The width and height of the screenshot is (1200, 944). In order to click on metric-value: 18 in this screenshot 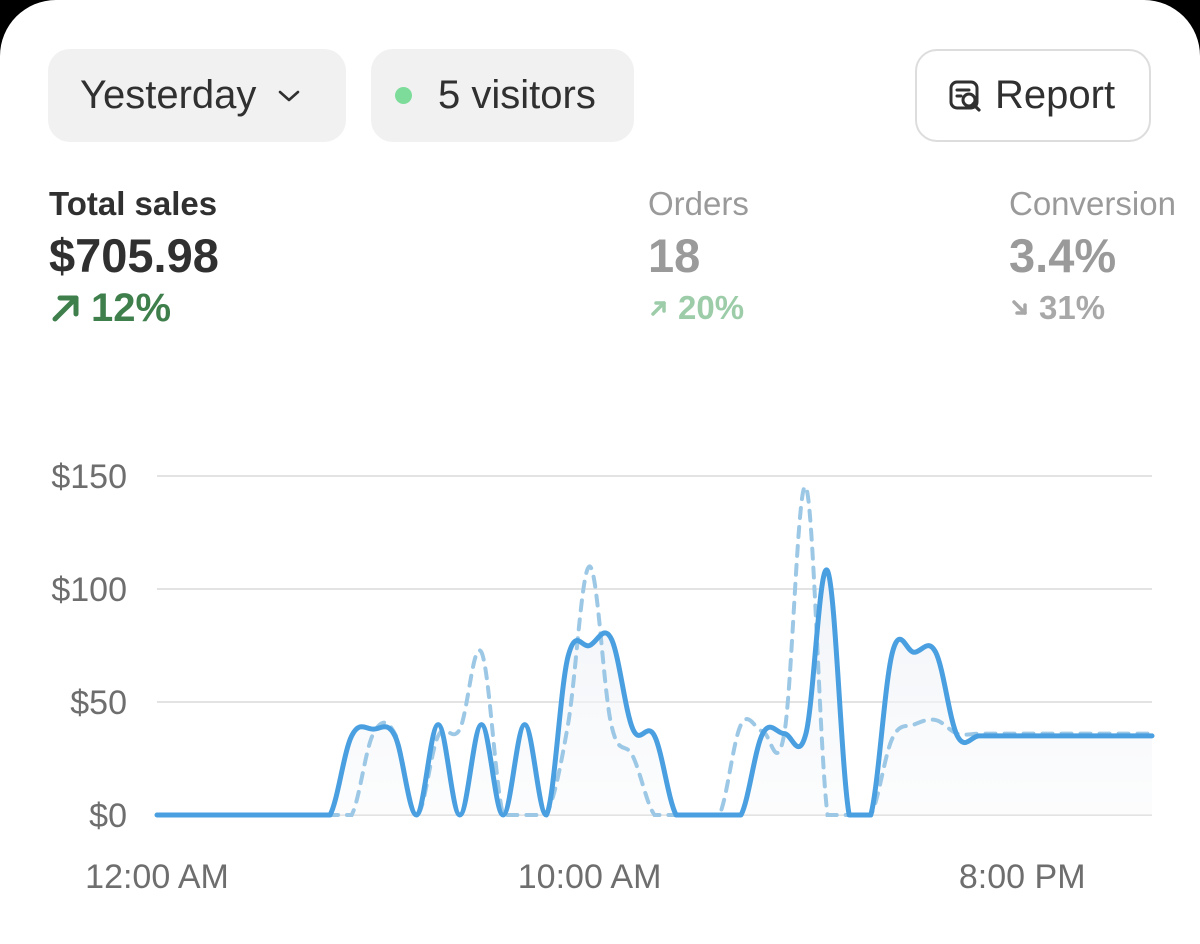, I will do `click(674, 255)`.